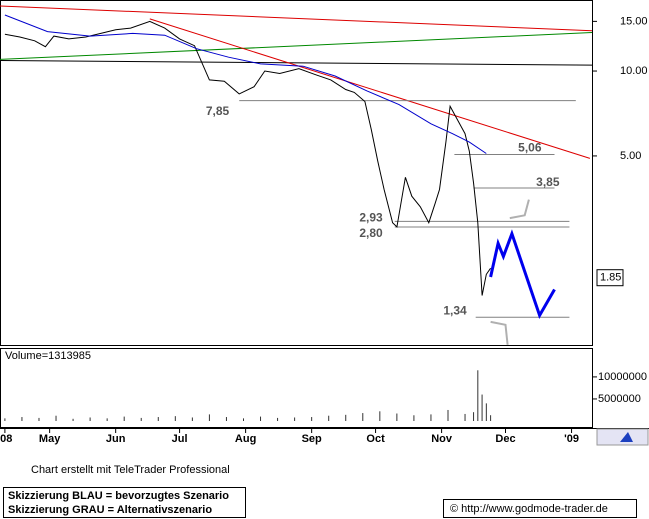 The image size is (649, 519). I want to click on x-tick-label: Dec, so click(505, 439).